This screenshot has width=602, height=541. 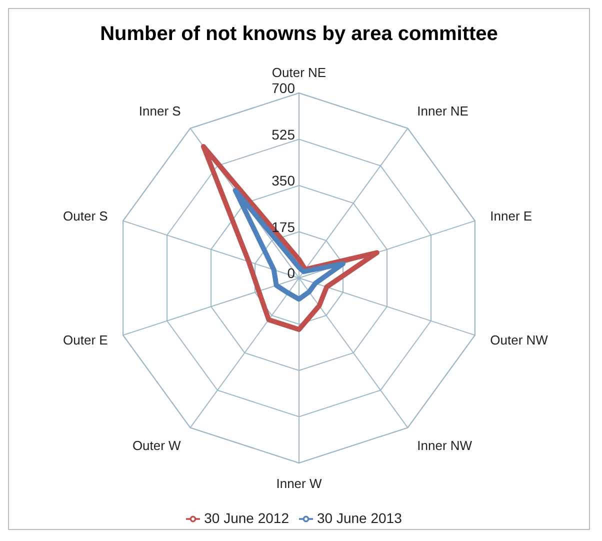 I want to click on spoke-label: Inner NW, so click(x=445, y=445).